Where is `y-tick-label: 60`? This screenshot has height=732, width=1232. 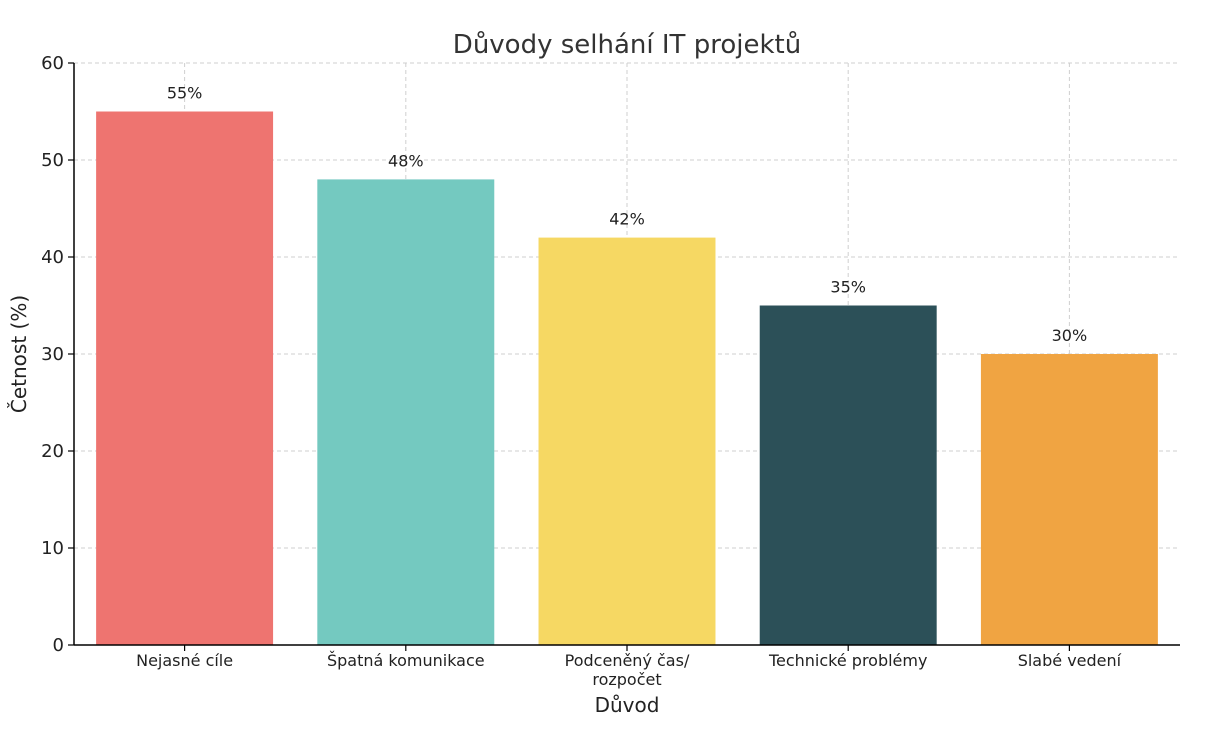 y-tick-label: 60 is located at coordinates (52, 63).